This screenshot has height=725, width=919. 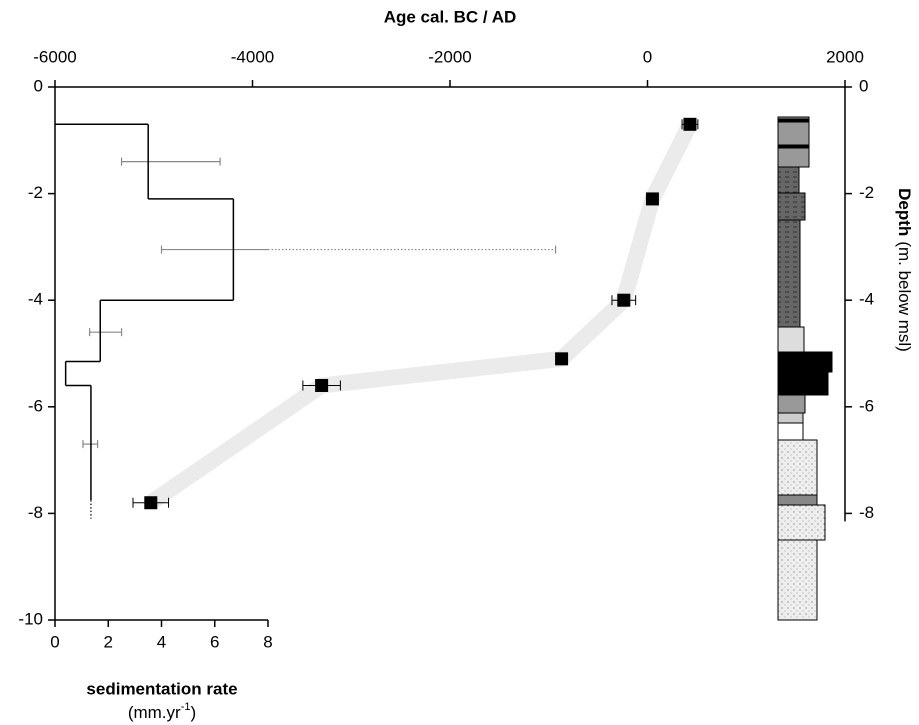 What do you see at coordinates (186, 707) in the screenshot?
I see `unit-sup: -1` at bounding box center [186, 707].